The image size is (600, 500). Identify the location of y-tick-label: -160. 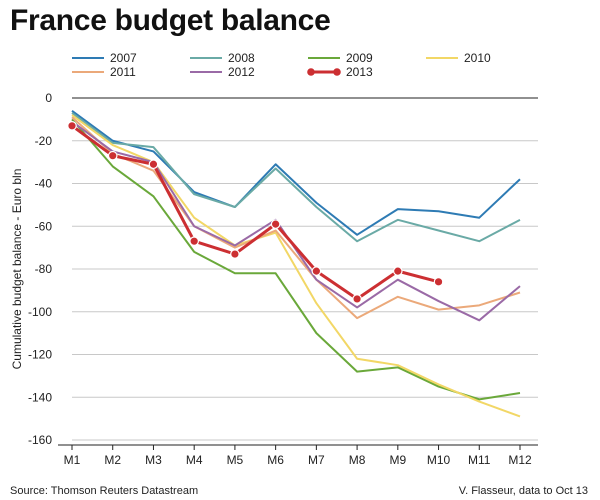
(40, 440).